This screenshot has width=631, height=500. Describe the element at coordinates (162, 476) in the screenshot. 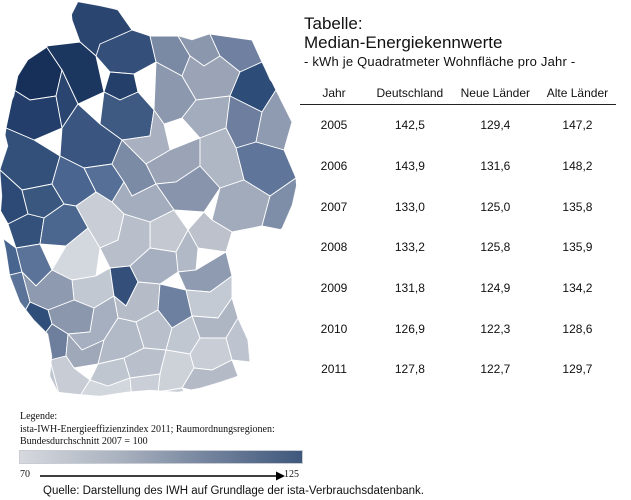

I see `legend-arrow-icon` at that location.